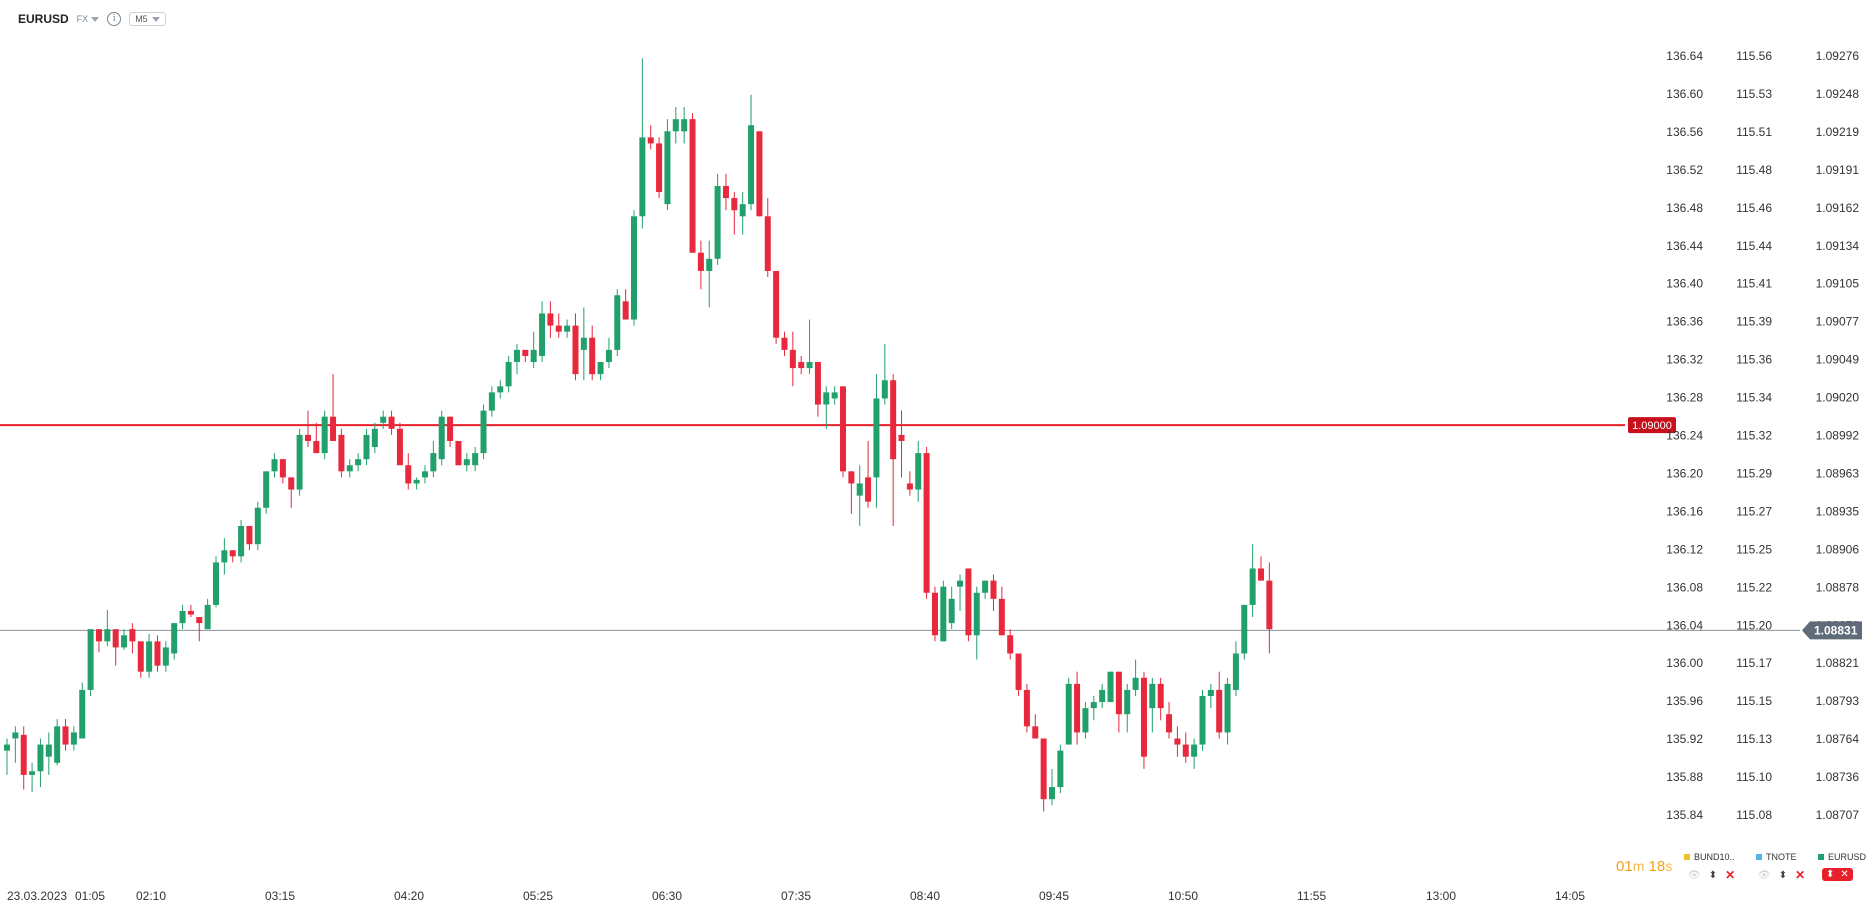 The image size is (1866, 909). Describe the element at coordinates (1754, 587) in the screenshot. I see `tnote-tick-label: 115.22` at that location.